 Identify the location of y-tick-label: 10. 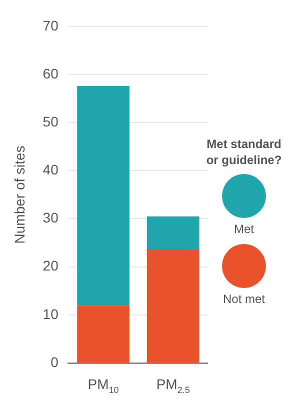
(50, 314).